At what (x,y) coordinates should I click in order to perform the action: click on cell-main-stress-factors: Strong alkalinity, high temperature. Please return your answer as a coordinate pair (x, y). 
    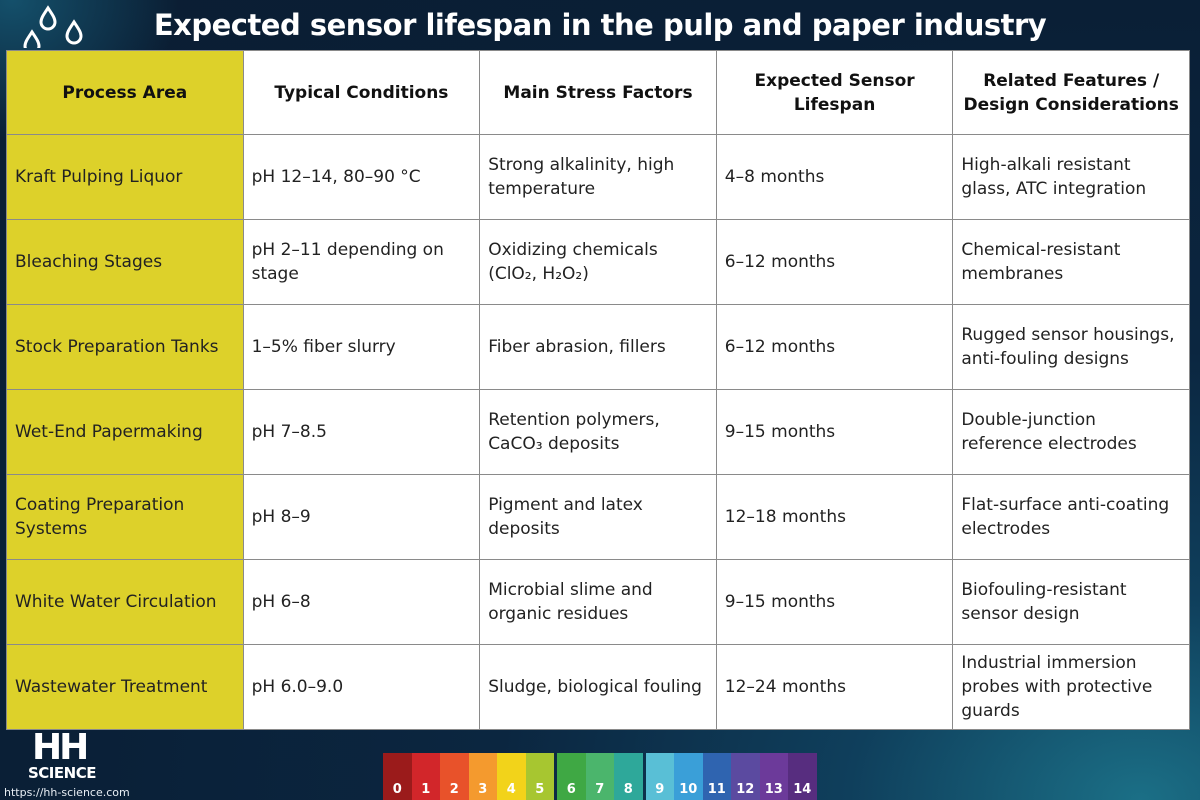
    Looking at the image, I should click on (598, 177).